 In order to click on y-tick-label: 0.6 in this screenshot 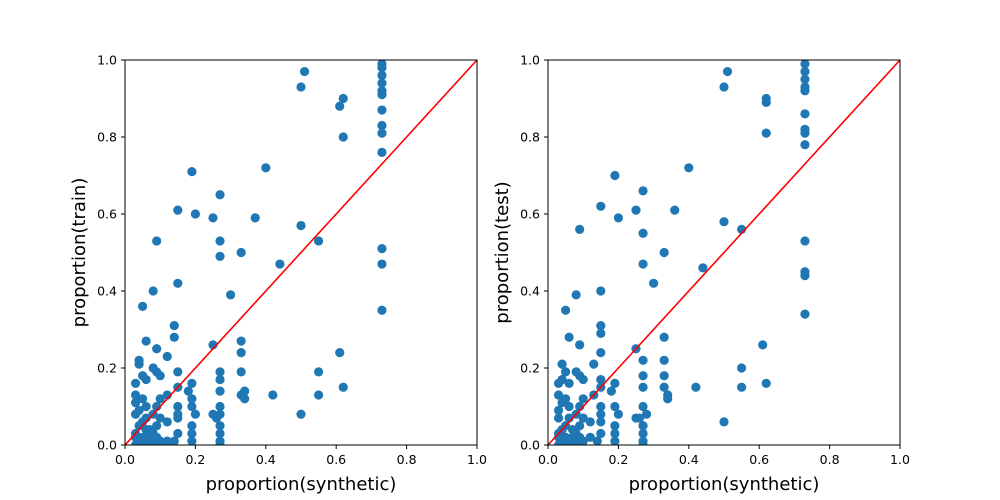, I will do `click(530, 214)`.